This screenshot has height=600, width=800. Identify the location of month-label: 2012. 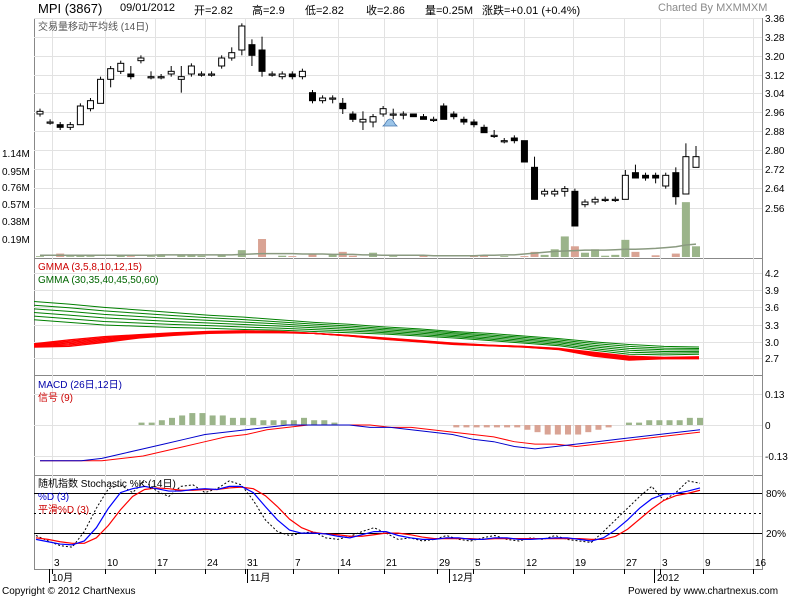
(668, 578).